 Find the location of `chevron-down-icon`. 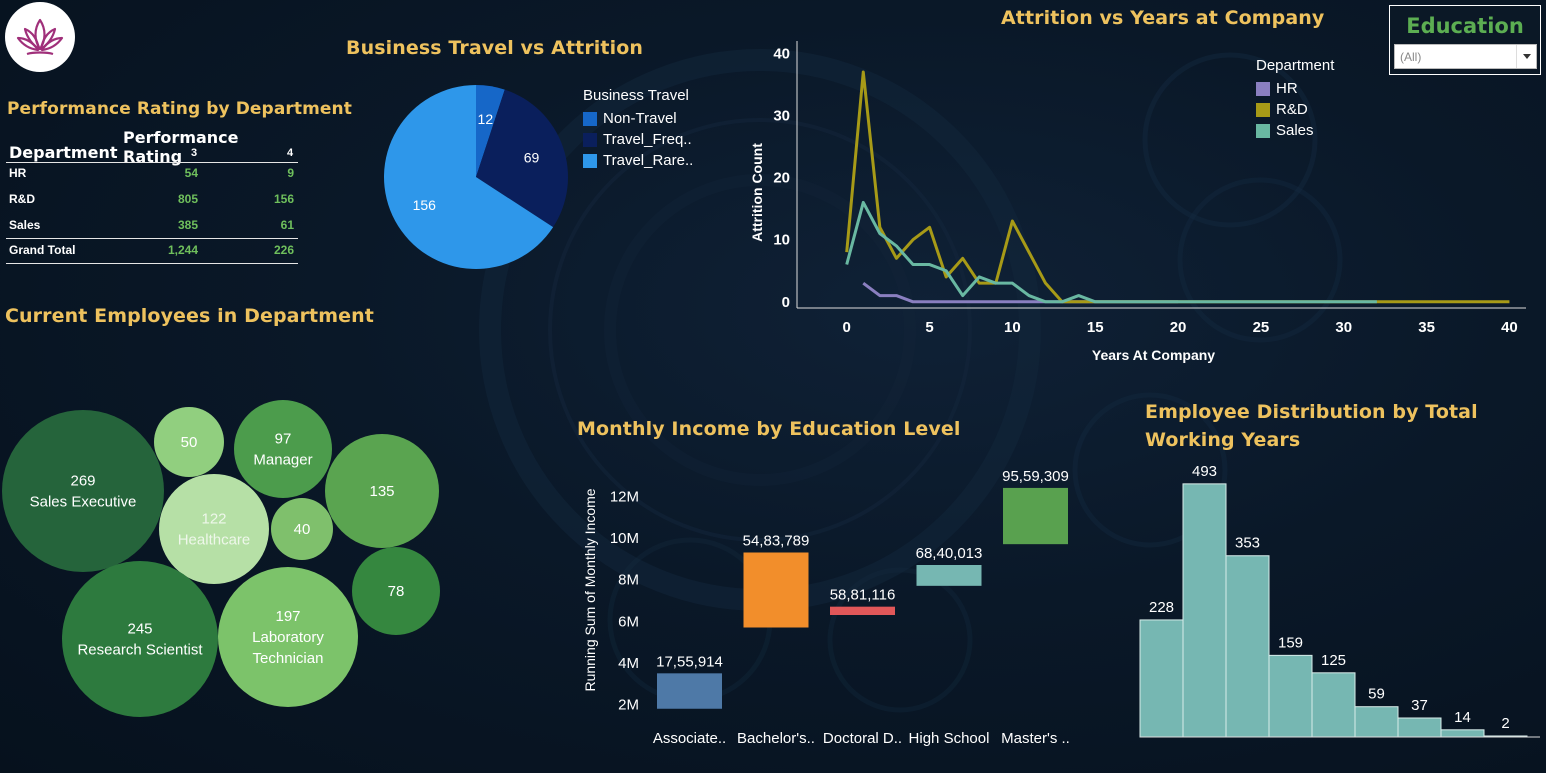

chevron-down-icon is located at coordinates (1526, 56).